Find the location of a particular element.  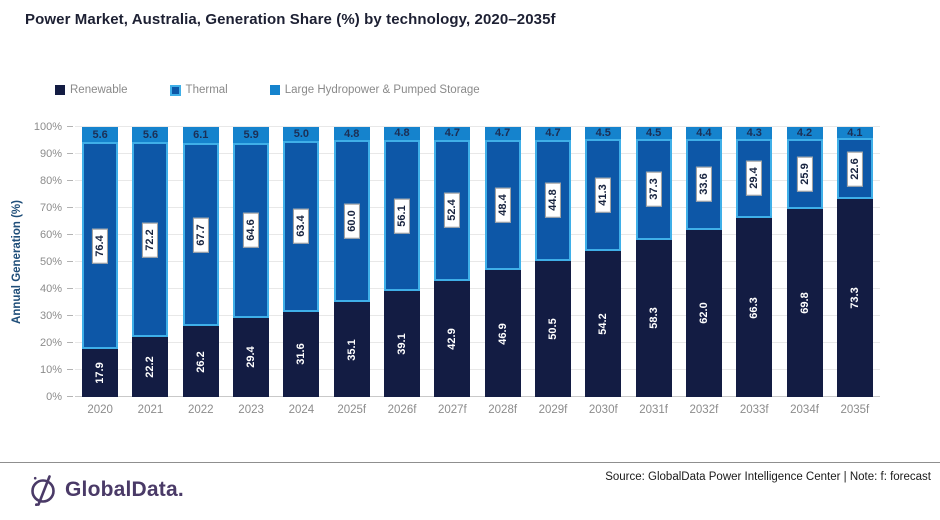

bar-value-label: 26.2 is located at coordinates (200, 361).